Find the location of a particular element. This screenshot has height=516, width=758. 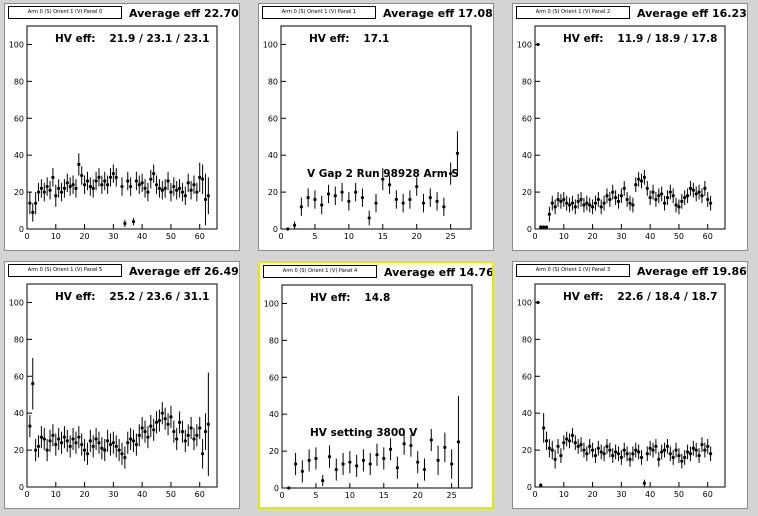

plot-frame is located at coordinates (376, 127).